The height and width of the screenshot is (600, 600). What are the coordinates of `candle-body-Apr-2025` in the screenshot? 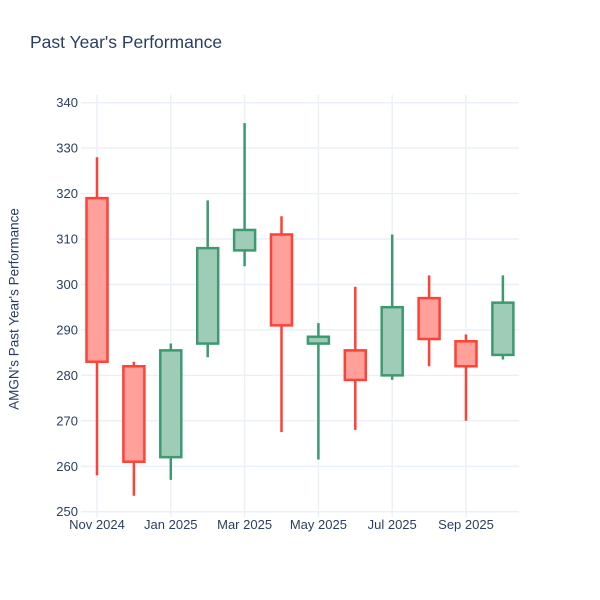 It's located at (281, 280).